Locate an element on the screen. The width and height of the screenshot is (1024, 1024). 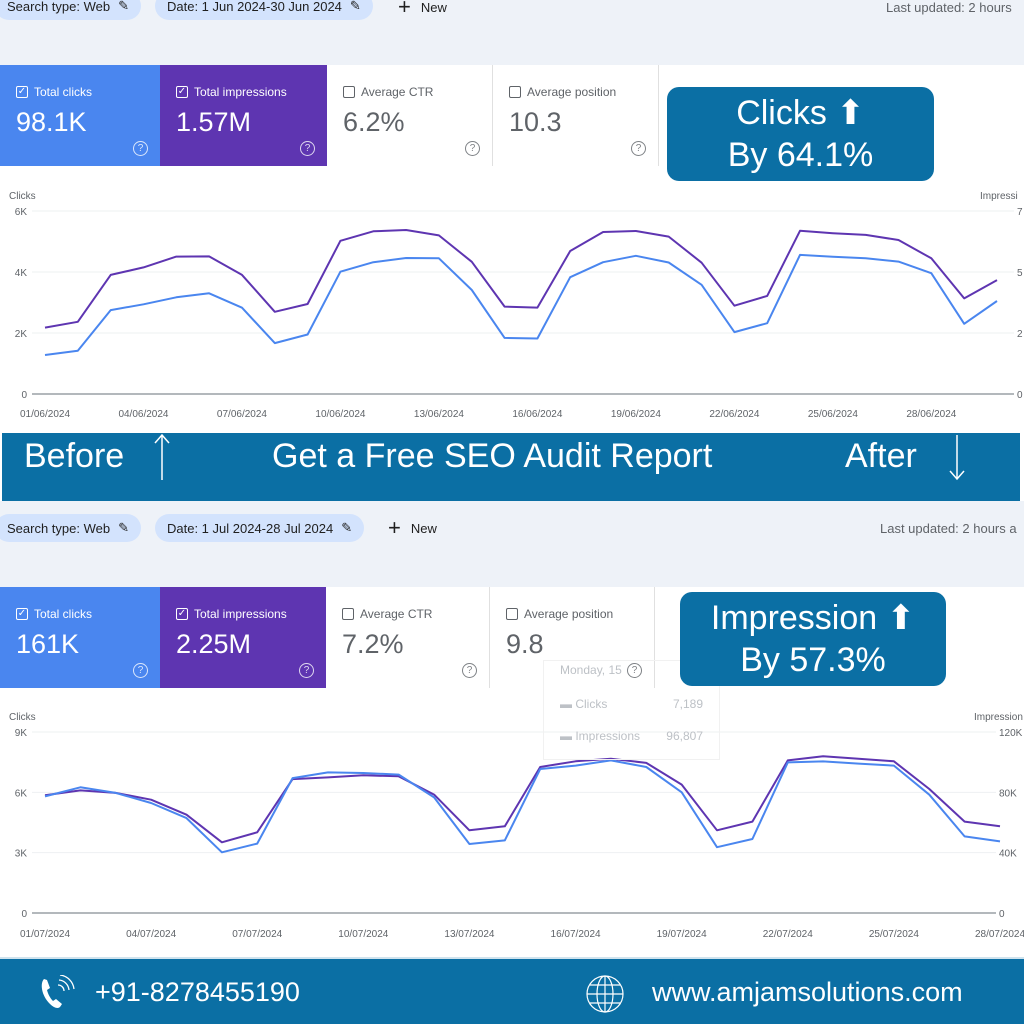
tooltip-clicks-value: 7,189 is located at coordinates (687, 704).